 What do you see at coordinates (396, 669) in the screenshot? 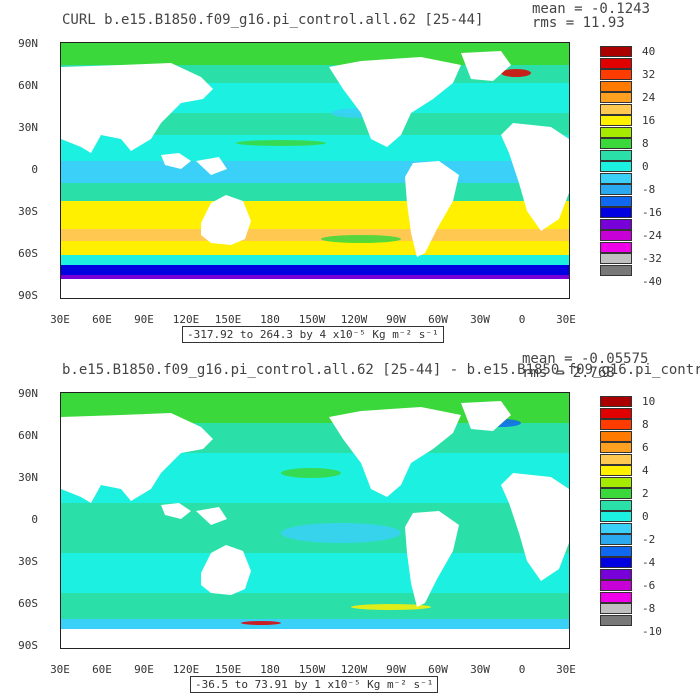
I see `lon-label: 90W` at bounding box center [396, 669].